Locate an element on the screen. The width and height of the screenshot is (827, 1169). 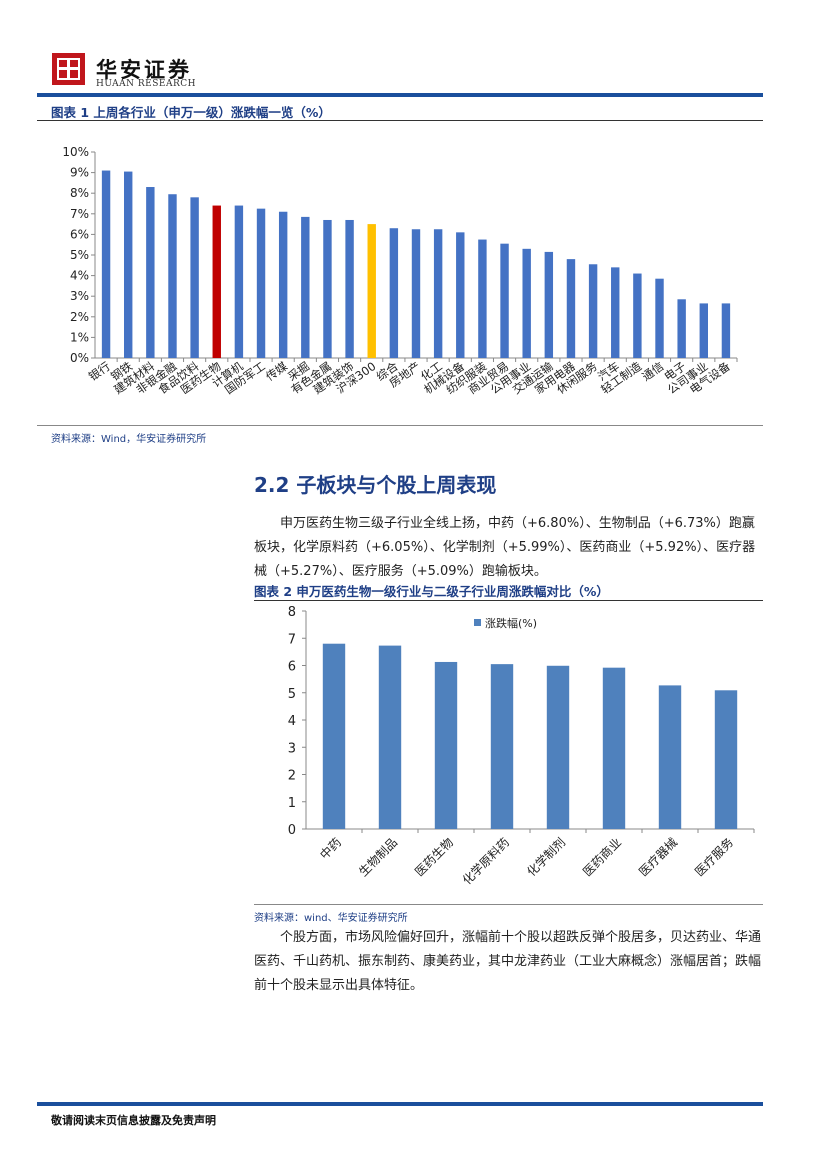
y-tick-label: 1% is located at coordinates (79, 337).